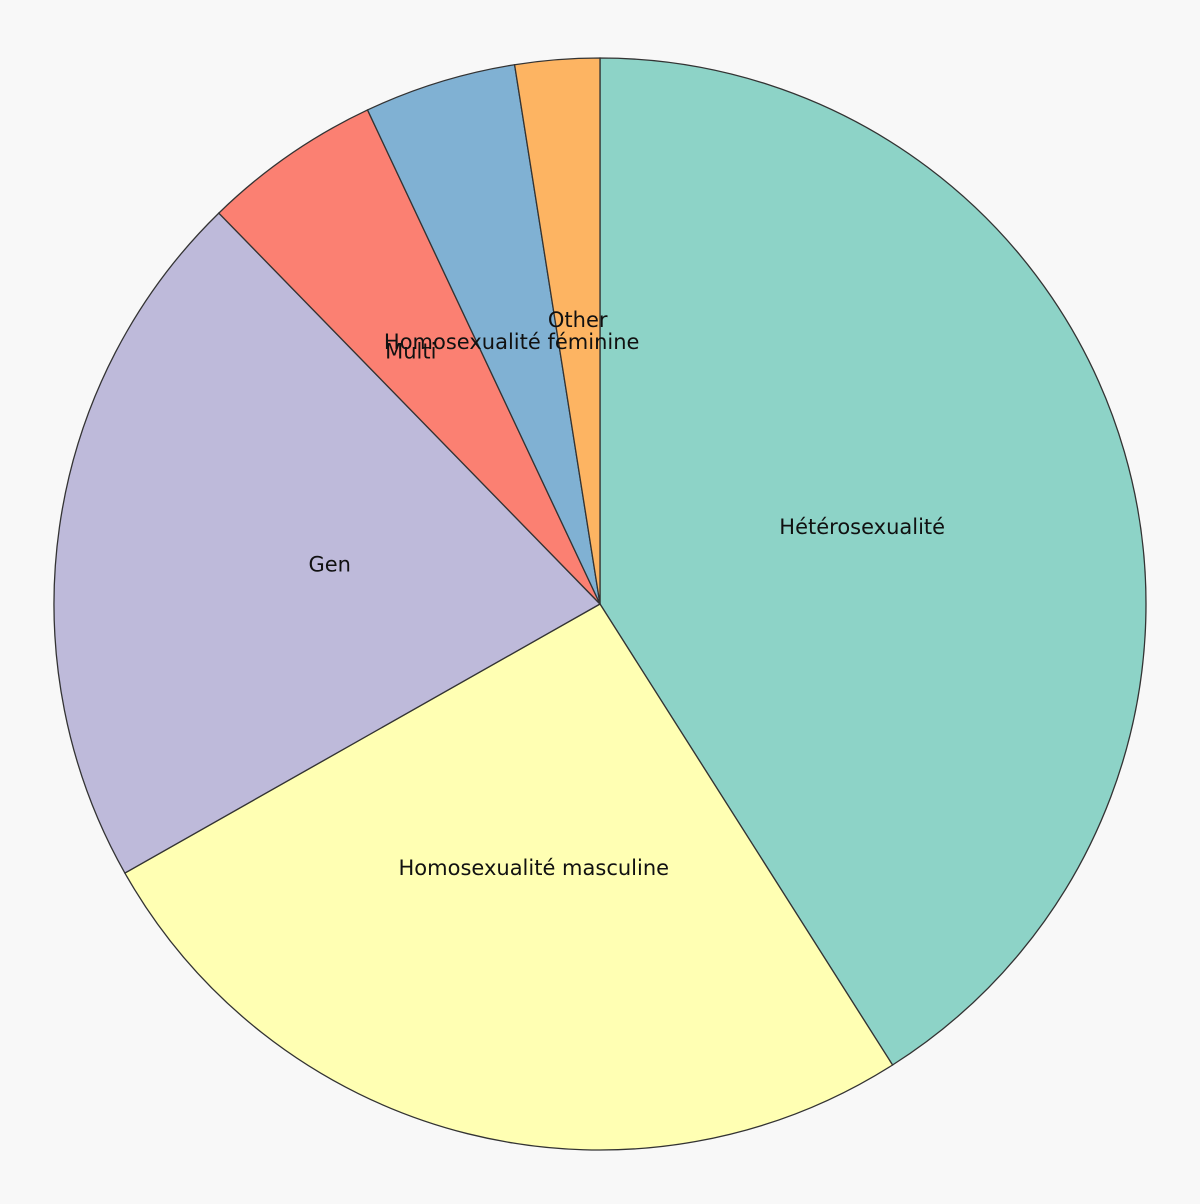 The height and width of the screenshot is (1204, 1200). What do you see at coordinates (578, 320) in the screenshot?
I see `pie-label-other: Other` at bounding box center [578, 320].